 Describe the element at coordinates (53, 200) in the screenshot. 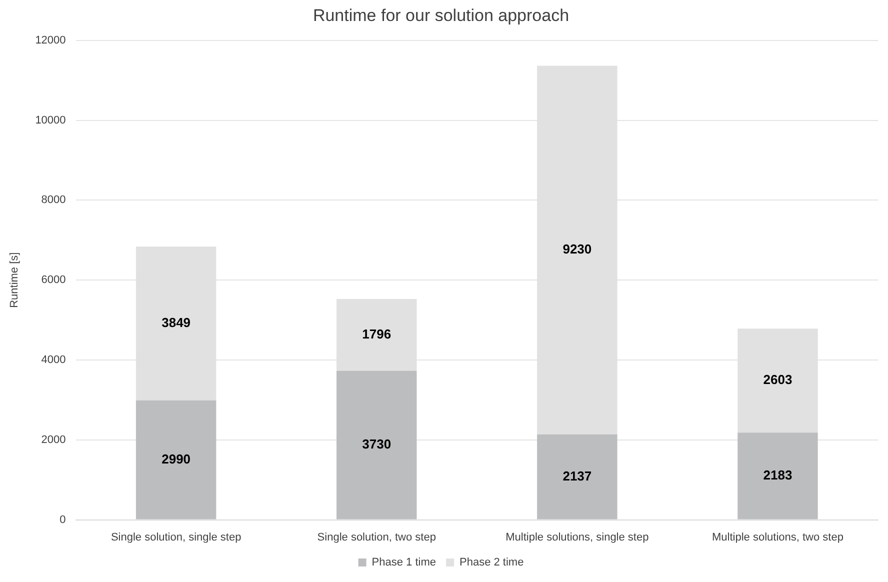

I see `y-tick-label: 8000` at that location.